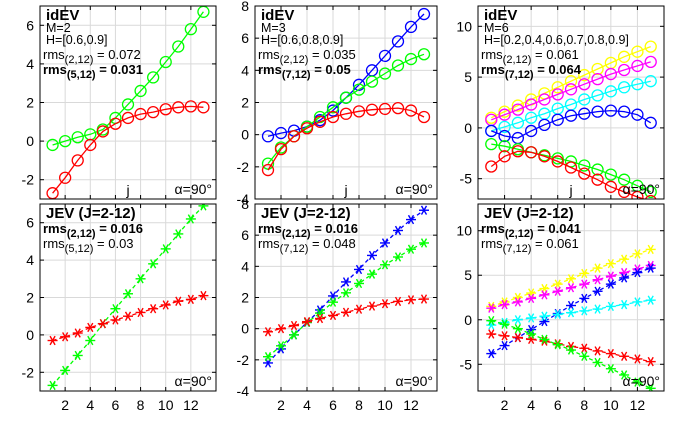 This screenshot has width=688, height=422. I want to click on panel-title: JEV (J=2-12), so click(306, 213).